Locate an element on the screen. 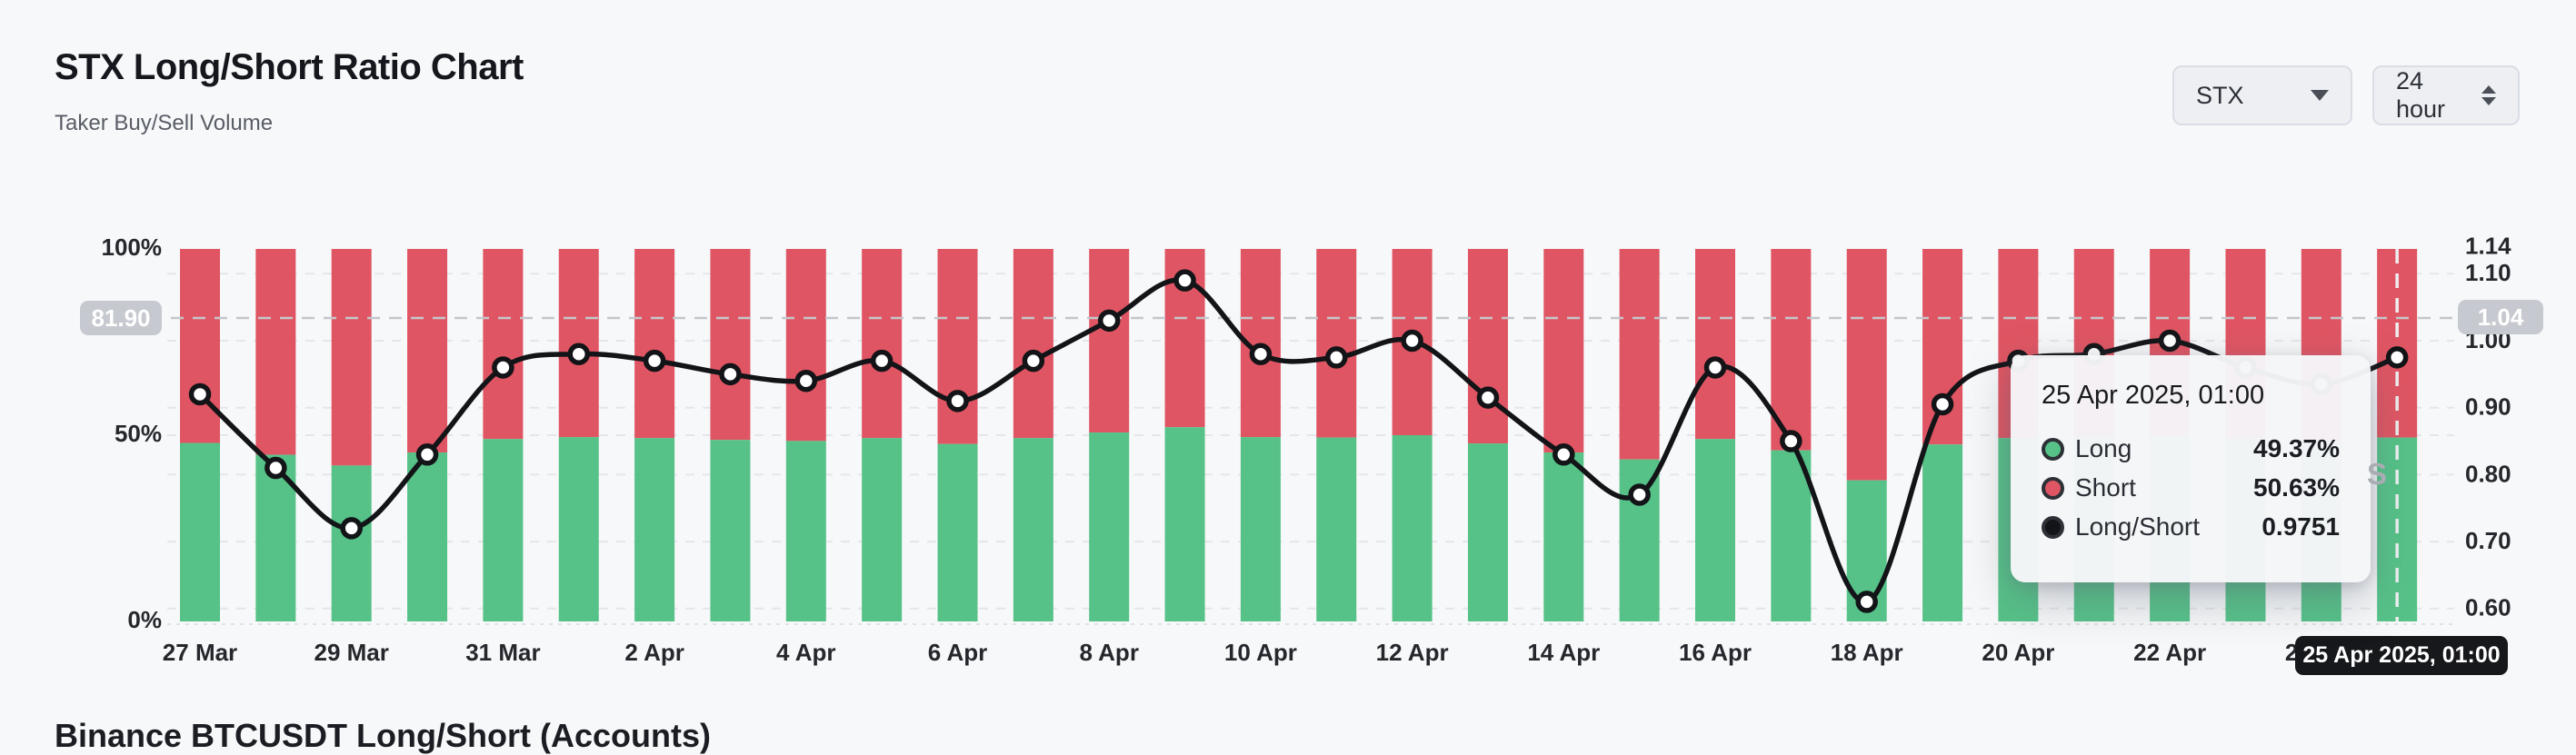 Image resolution: width=2576 pixels, height=755 pixels. x-axis-tick-label: 18 Apr is located at coordinates (1867, 652).